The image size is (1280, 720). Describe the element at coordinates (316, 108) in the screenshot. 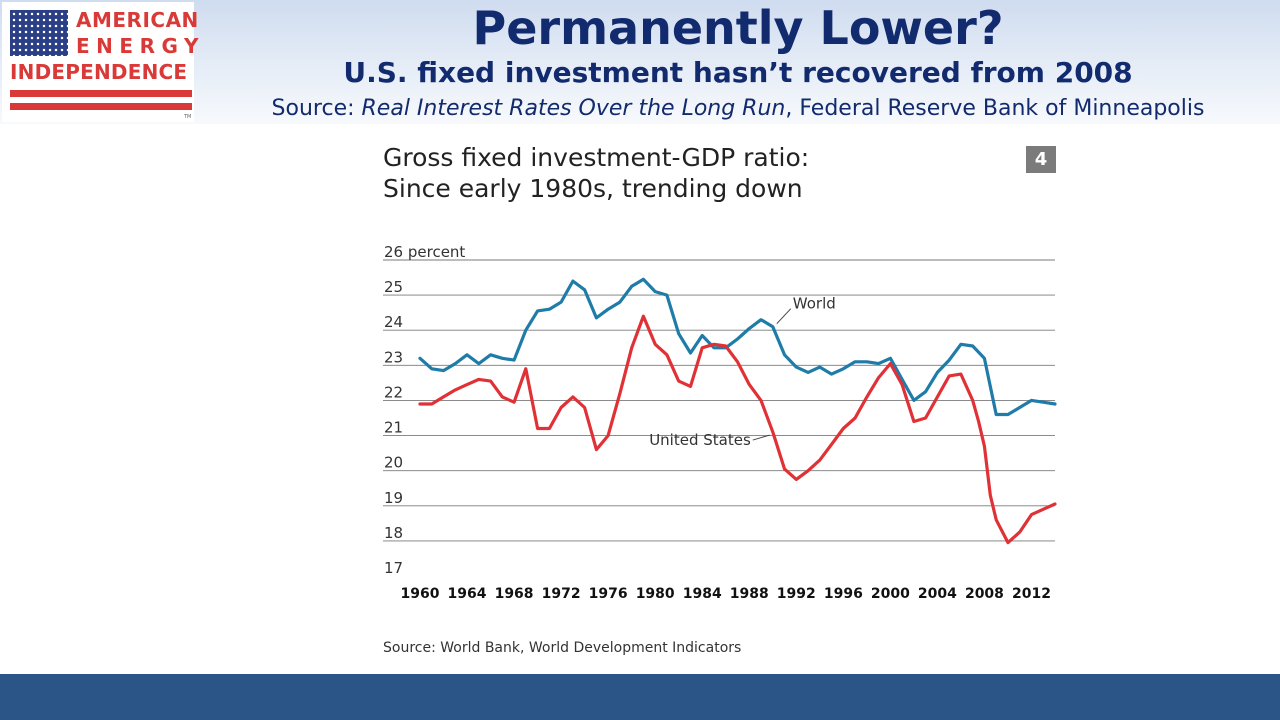

I see `page-source-prefix: Source:` at that location.